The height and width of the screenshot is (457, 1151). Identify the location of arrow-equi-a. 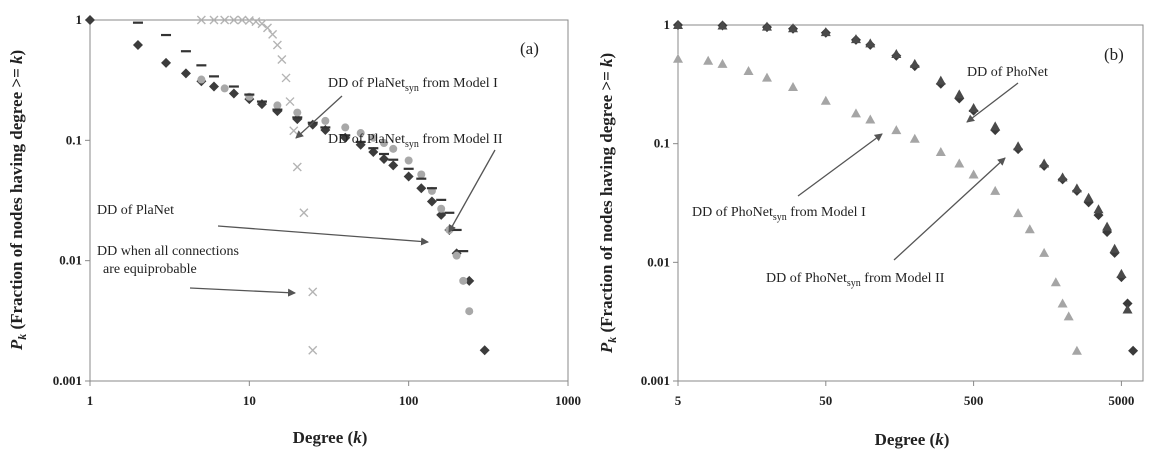
(242, 292).